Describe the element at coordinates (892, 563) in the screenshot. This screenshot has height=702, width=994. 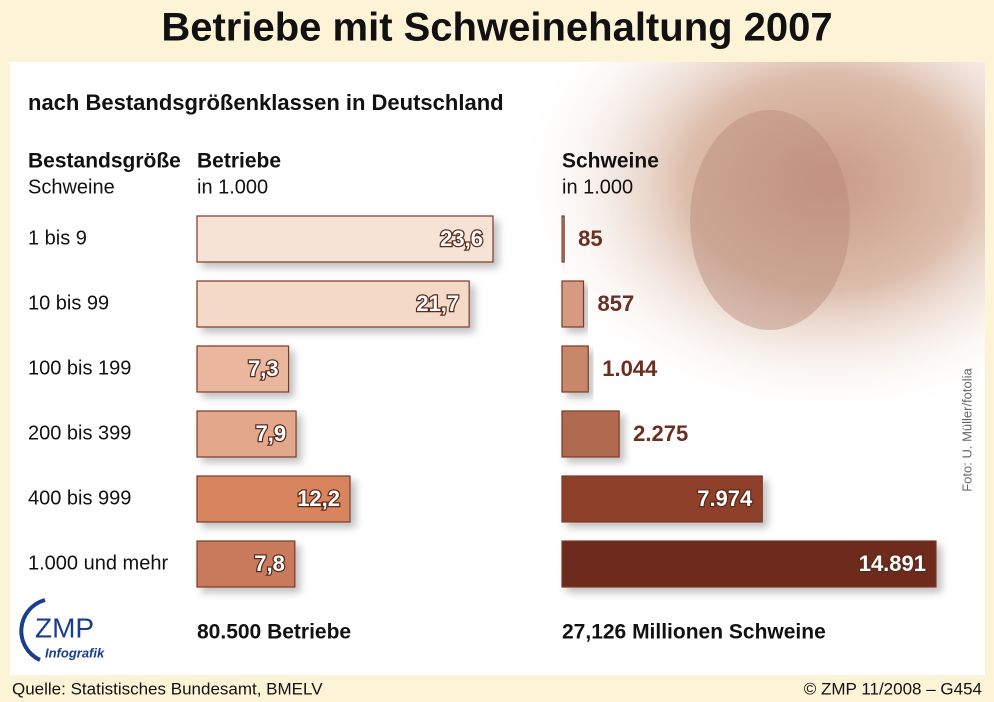
I see `value-label: 14.891` at that location.